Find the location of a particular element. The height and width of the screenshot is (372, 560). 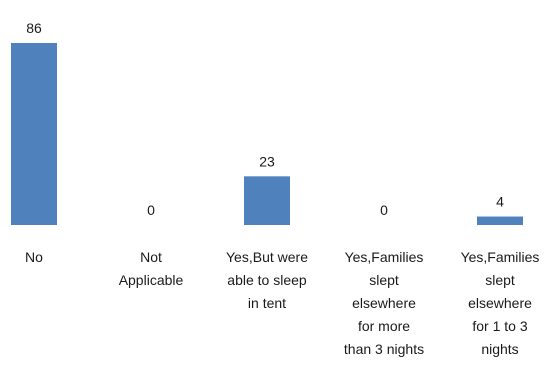

category-label-line: Applicable is located at coordinates (151, 280).